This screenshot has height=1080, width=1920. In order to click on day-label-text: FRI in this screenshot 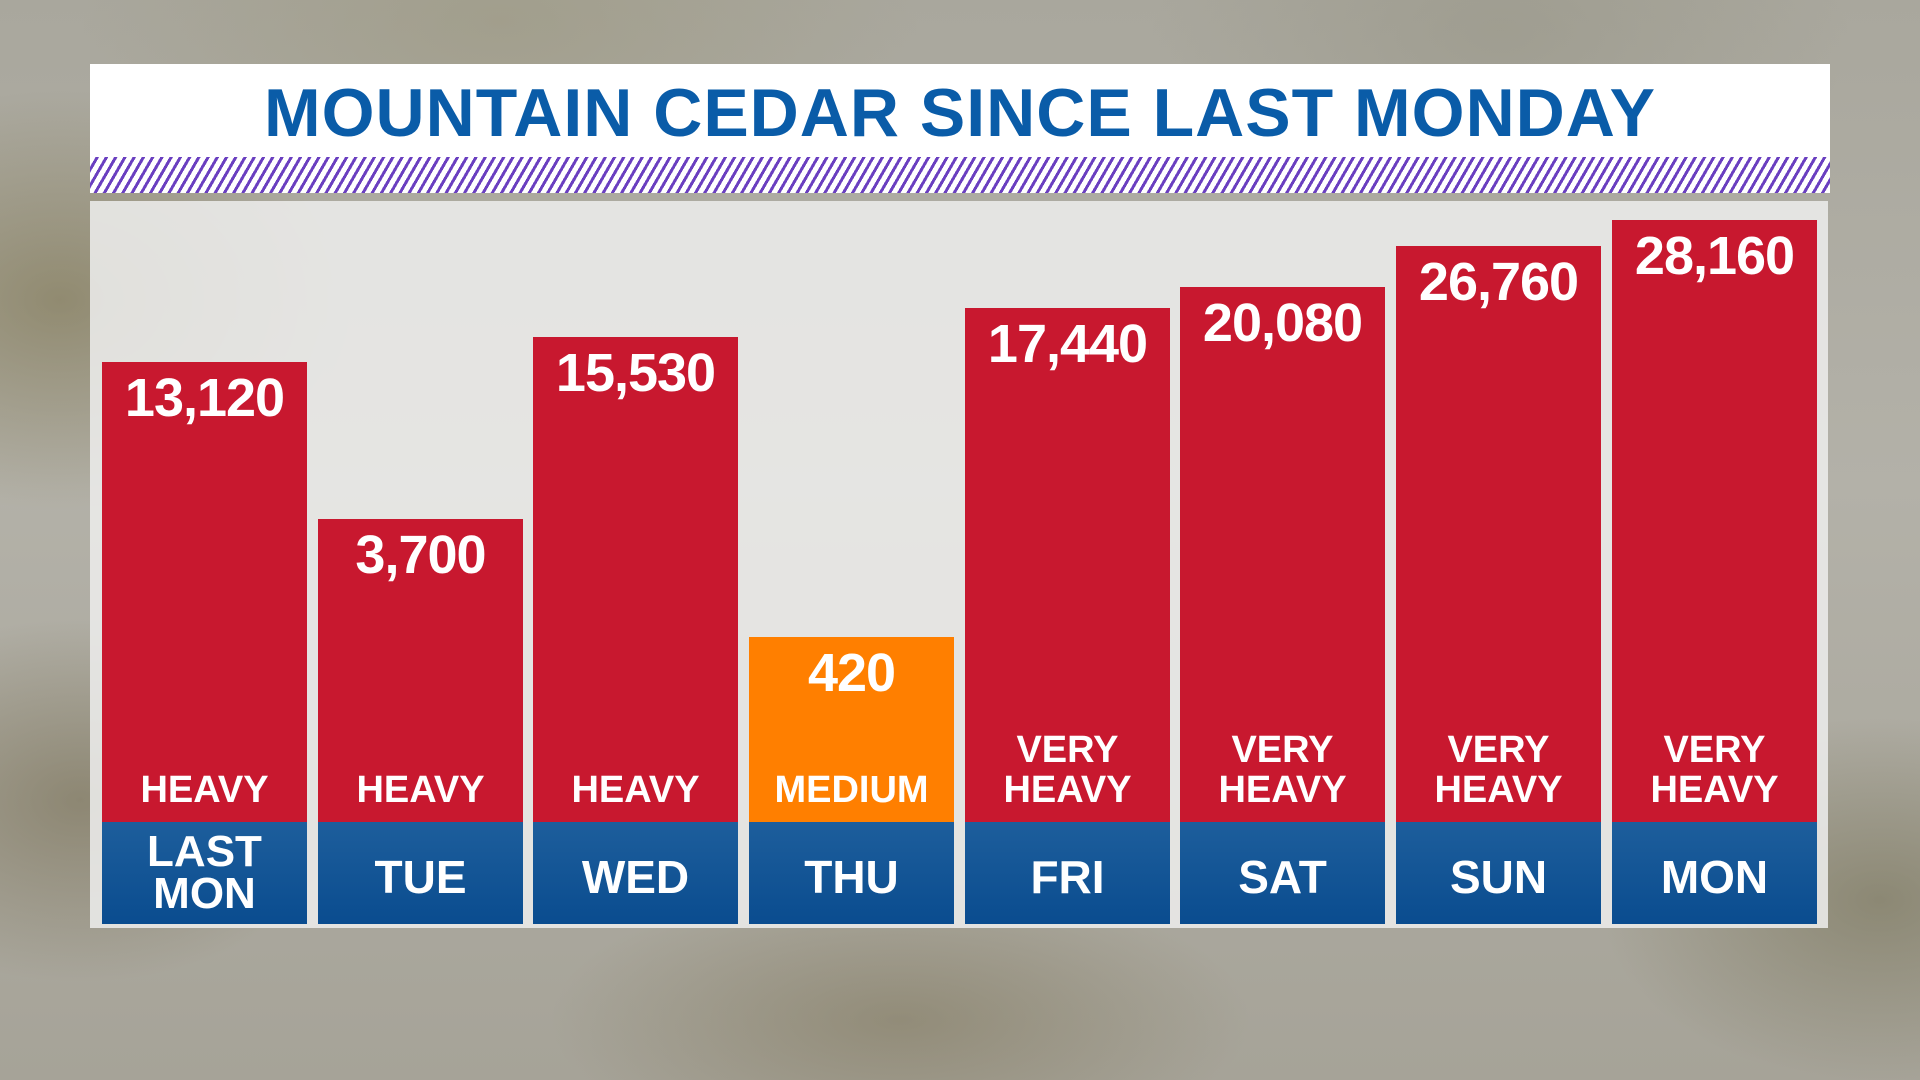, I will do `click(1067, 877)`.